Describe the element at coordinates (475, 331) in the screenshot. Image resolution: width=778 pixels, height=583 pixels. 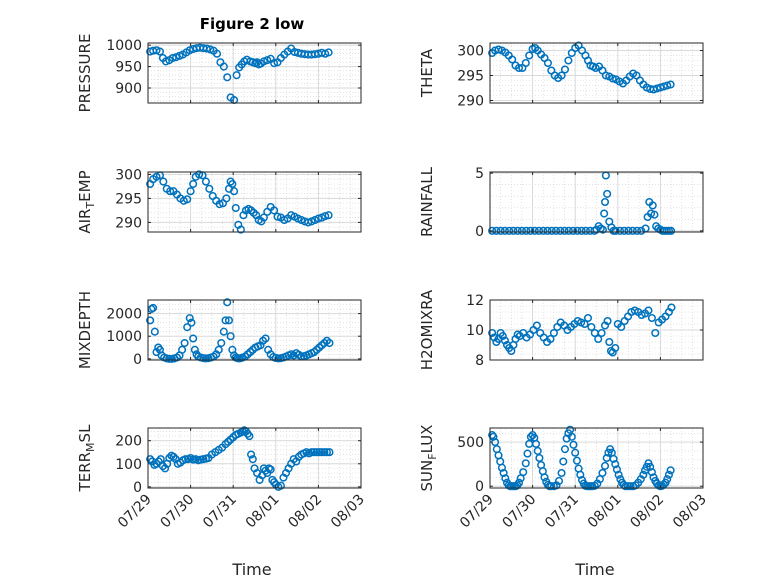
I see `y-tick-label: 10` at that location.